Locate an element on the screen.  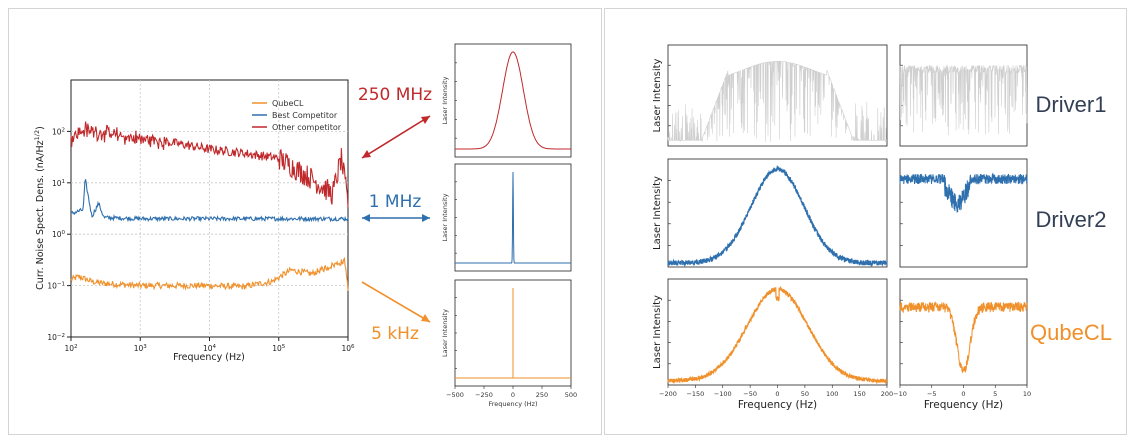
driver-narrow-xtick-label: −5 is located at coordinates (932, 394).